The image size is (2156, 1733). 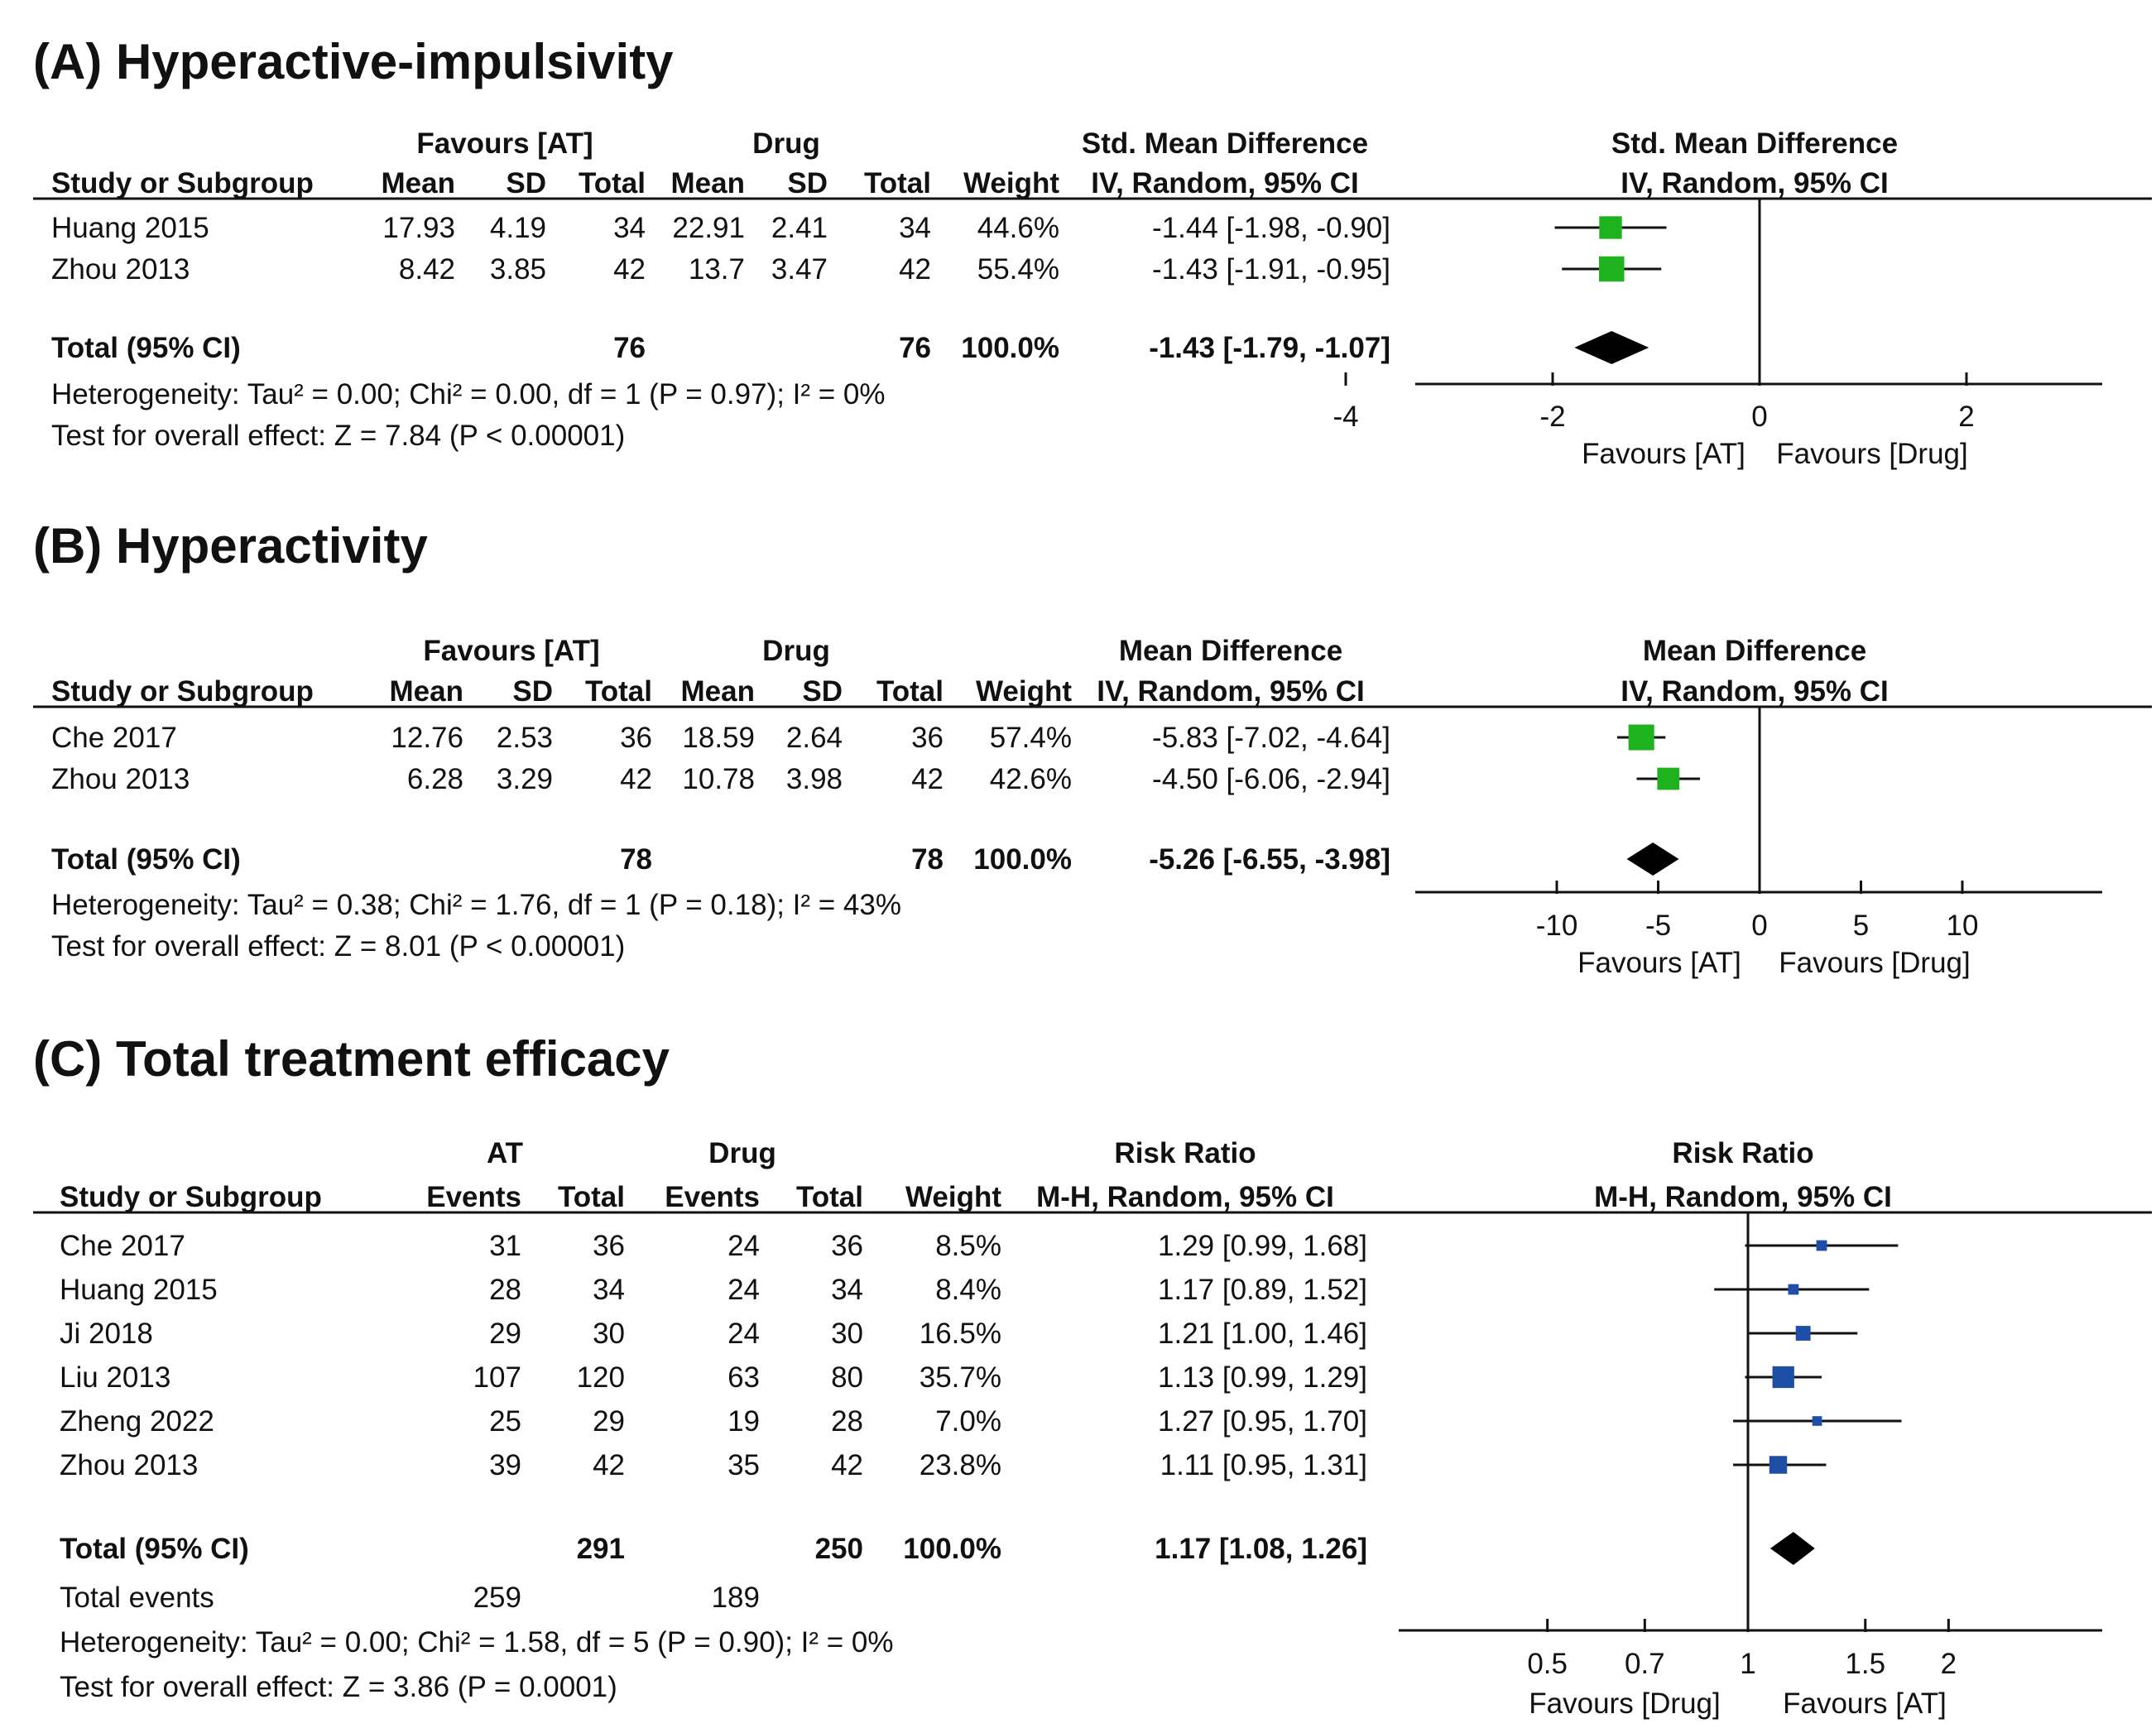 What do you see at coordinates (1185, 1197) in the screenshot?
I see `effect-method-header: M-H, Random, 95% CI` at bounding box center [1185, 1197].